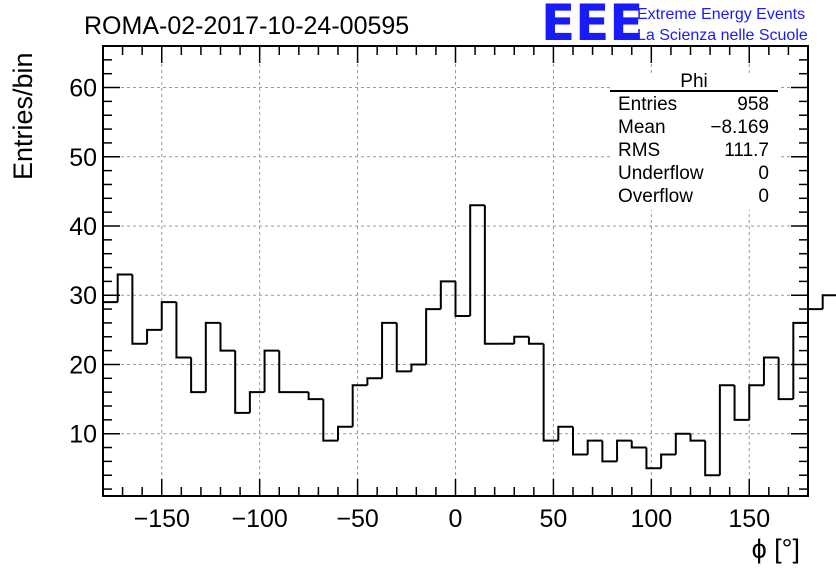 Image resolution: width=836 pixels, height=572 pixels. Describe the element at coordinates (722, 35) in the screenshot. I see `eee-logo-line2: La Scienza nelle Scuole` at that location.